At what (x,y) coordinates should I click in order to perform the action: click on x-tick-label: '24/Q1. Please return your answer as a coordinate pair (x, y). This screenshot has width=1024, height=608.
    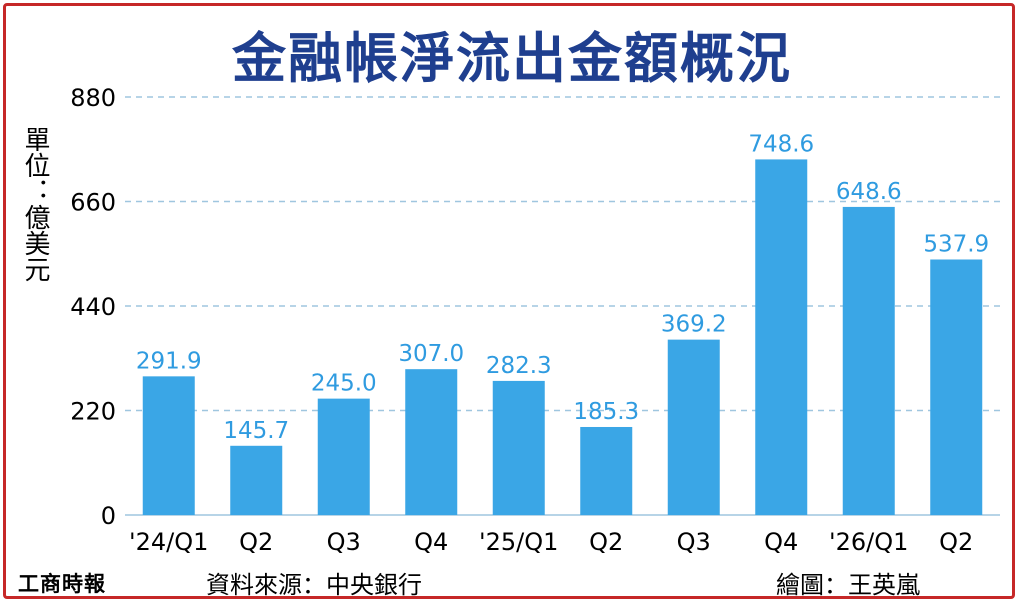
    Looking at the image, I should click on (168, 542).